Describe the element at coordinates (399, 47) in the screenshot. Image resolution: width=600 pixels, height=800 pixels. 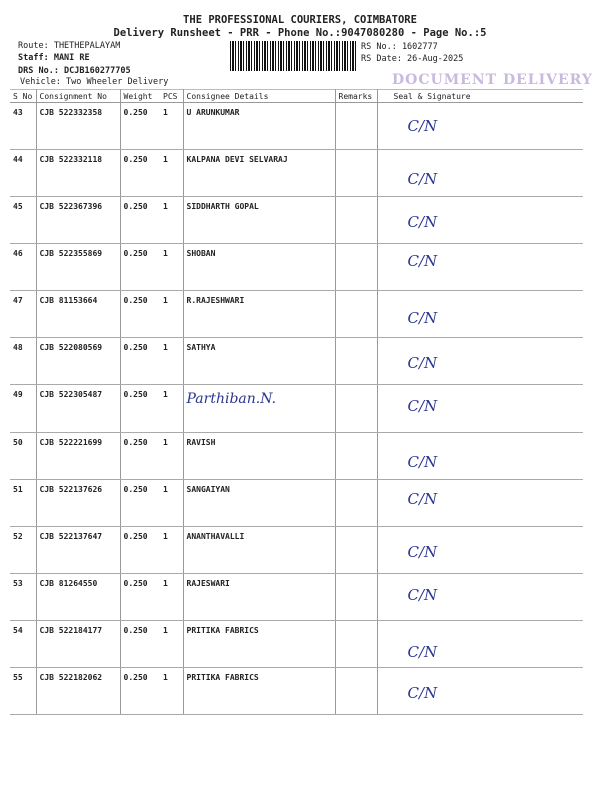
I see `rs-number: RS No.: 1602777` at that location.